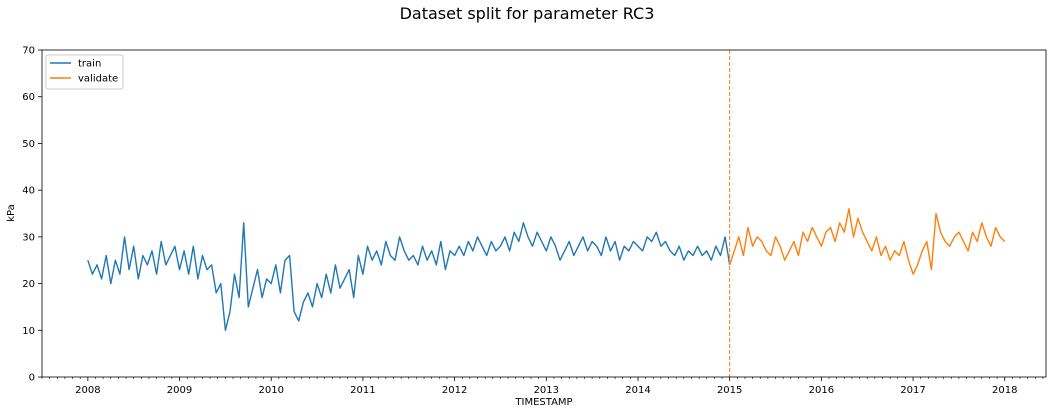 This screenshot has height=414, width=1055. I want to click on y-tick-label-50: 50, so click(28, 144).